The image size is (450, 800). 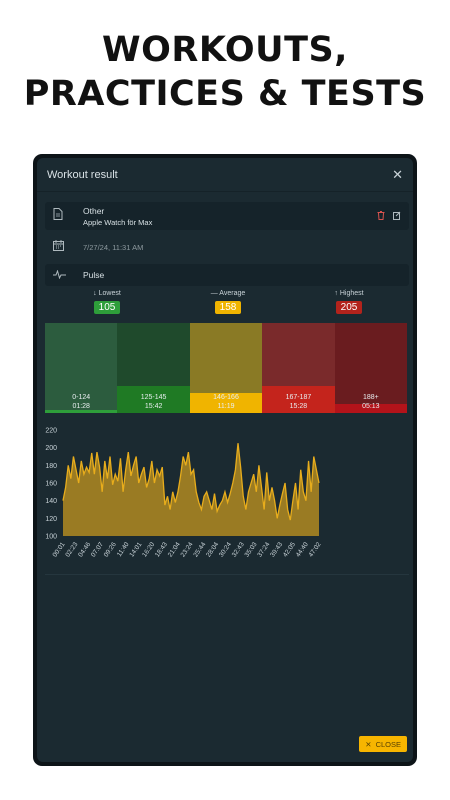 I want to click on document-icon, so click(x=64, y=216).